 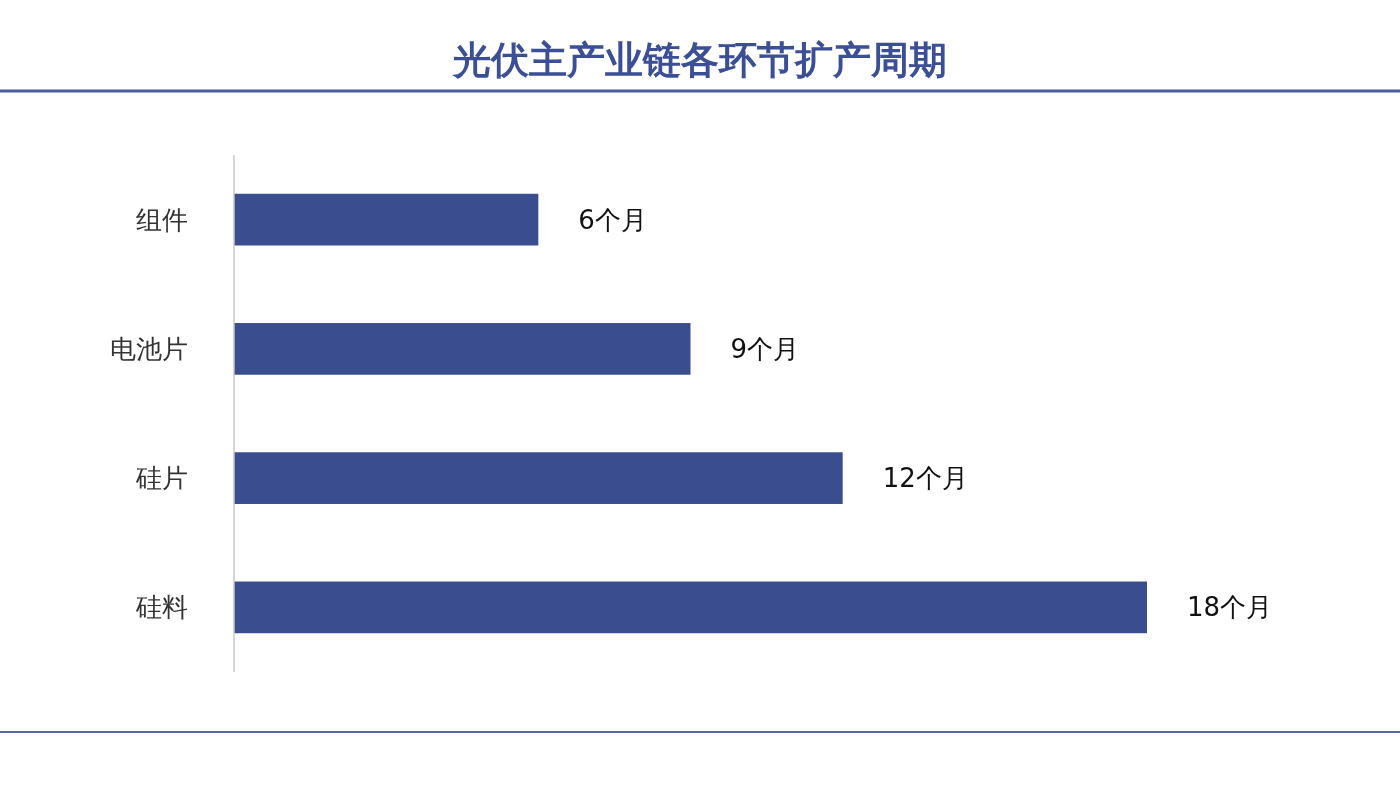 What do you see at coordinates (162, 219) in the screenshot?
I see `y-tick-label: 组件` at bounding box center [162, 219].